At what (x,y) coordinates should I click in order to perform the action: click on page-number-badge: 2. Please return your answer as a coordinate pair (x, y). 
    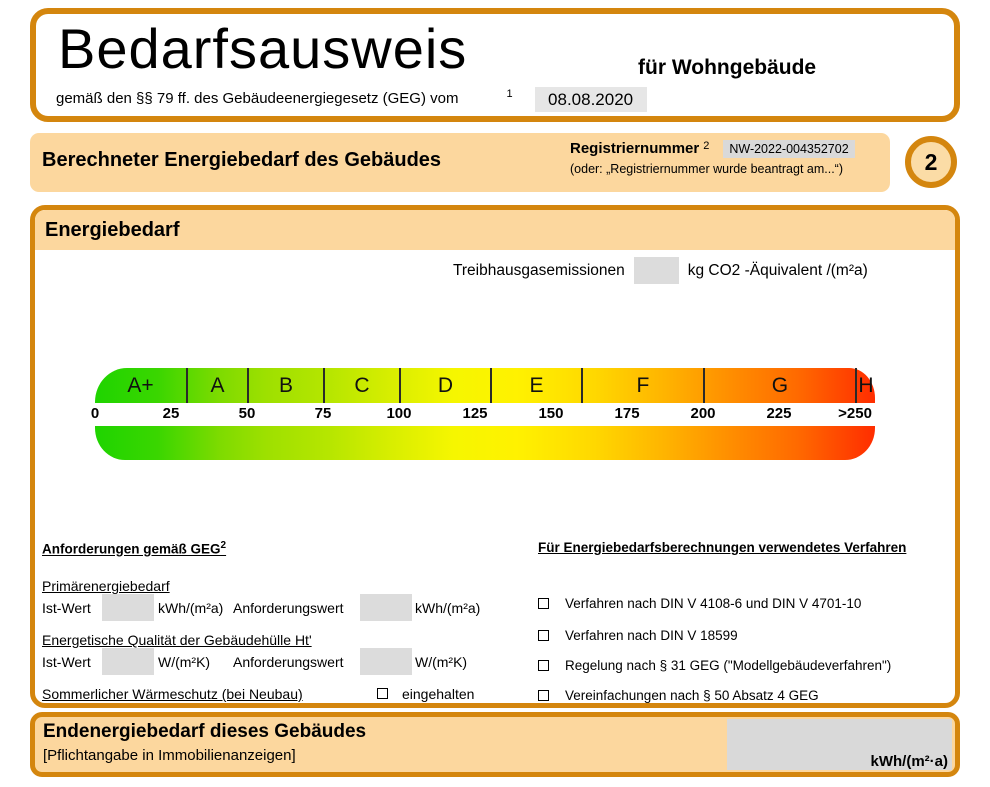
    Looking at the image, I should click on (931, 162).